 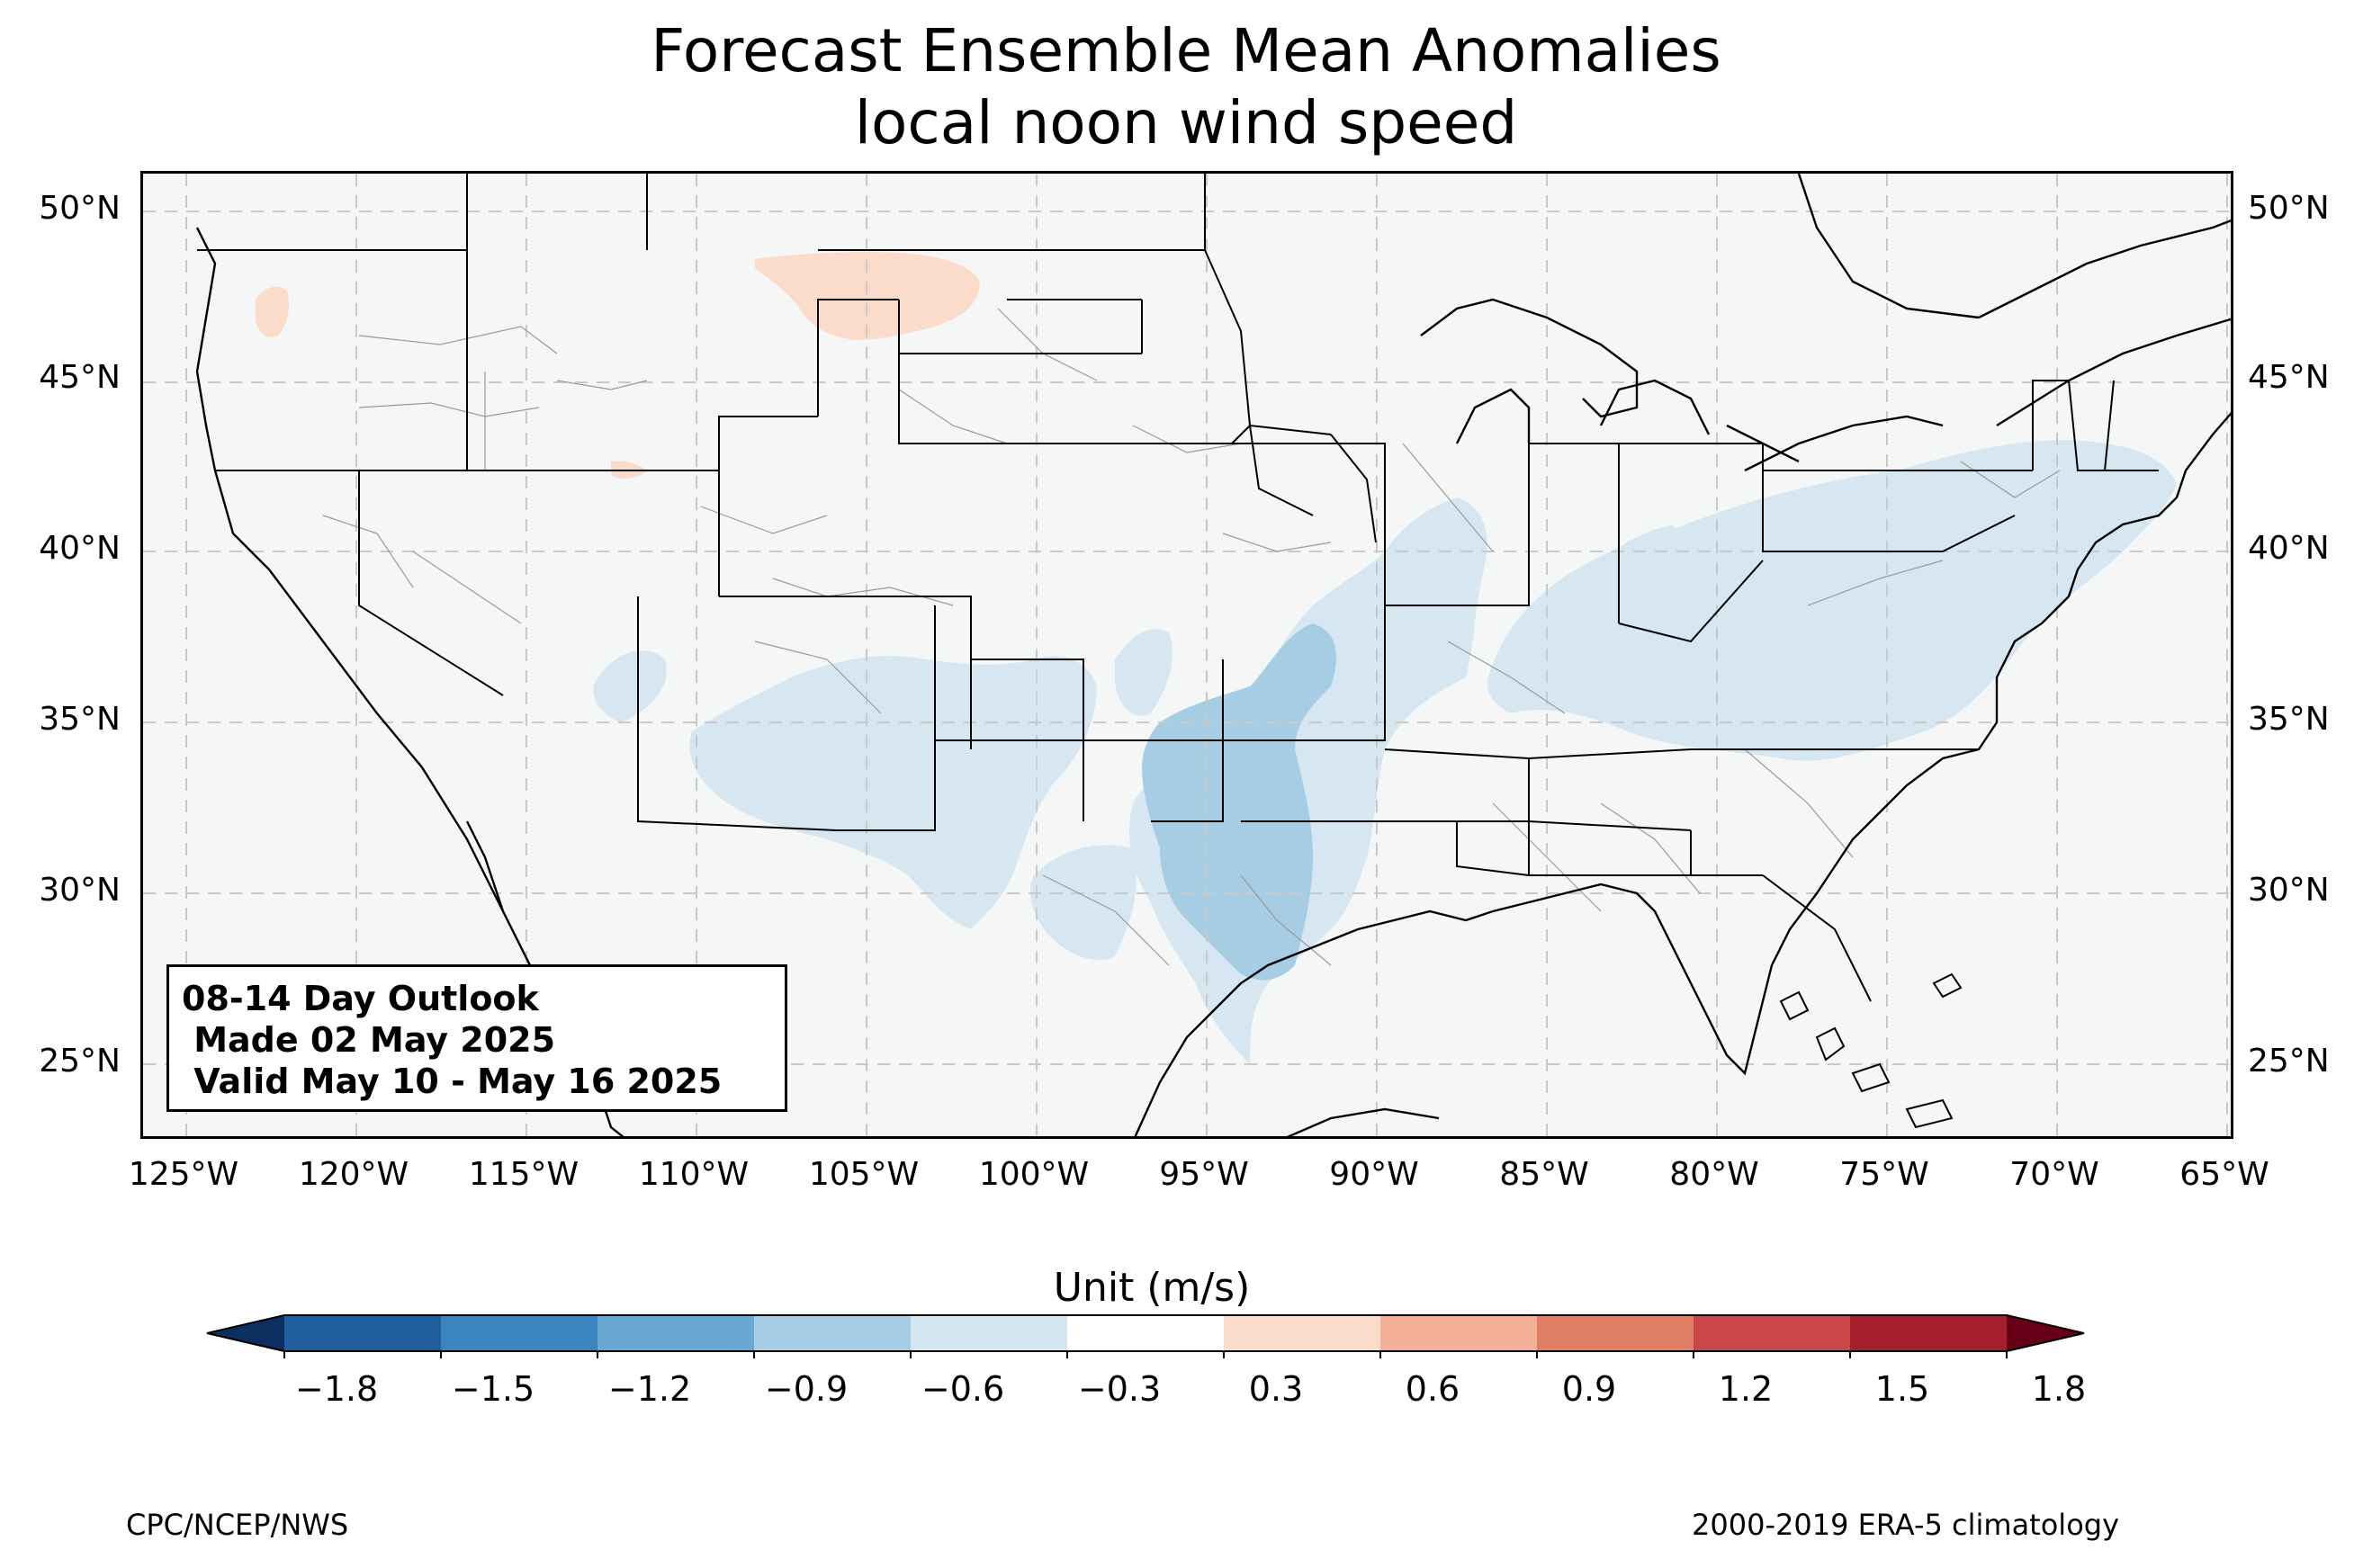 I want to click on lon-label: 70°W, so click(x=2054, y=1174).